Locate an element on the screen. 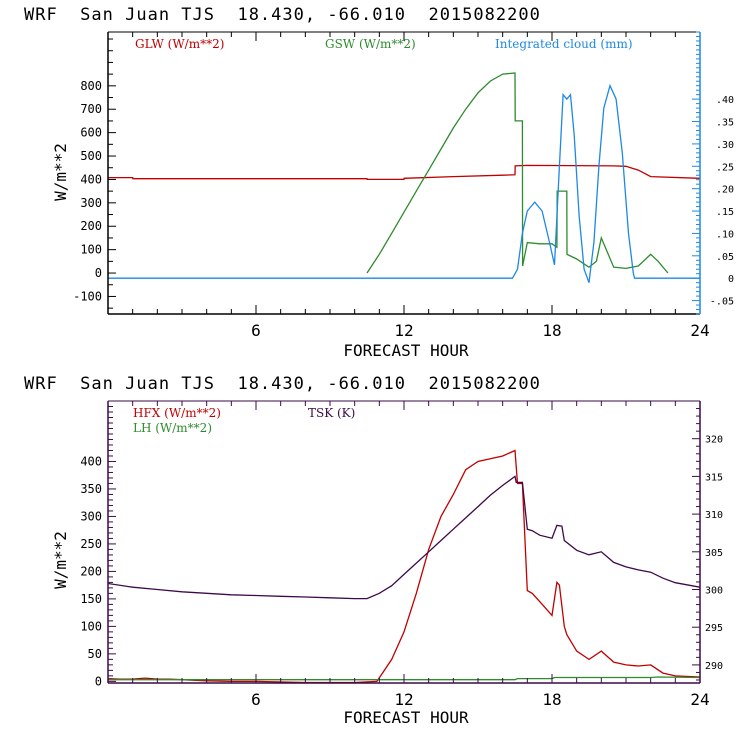 The height and width of the screenshot is (740, 740). bottom-y-tick-label: 100 is located at coordinates (91, 626).